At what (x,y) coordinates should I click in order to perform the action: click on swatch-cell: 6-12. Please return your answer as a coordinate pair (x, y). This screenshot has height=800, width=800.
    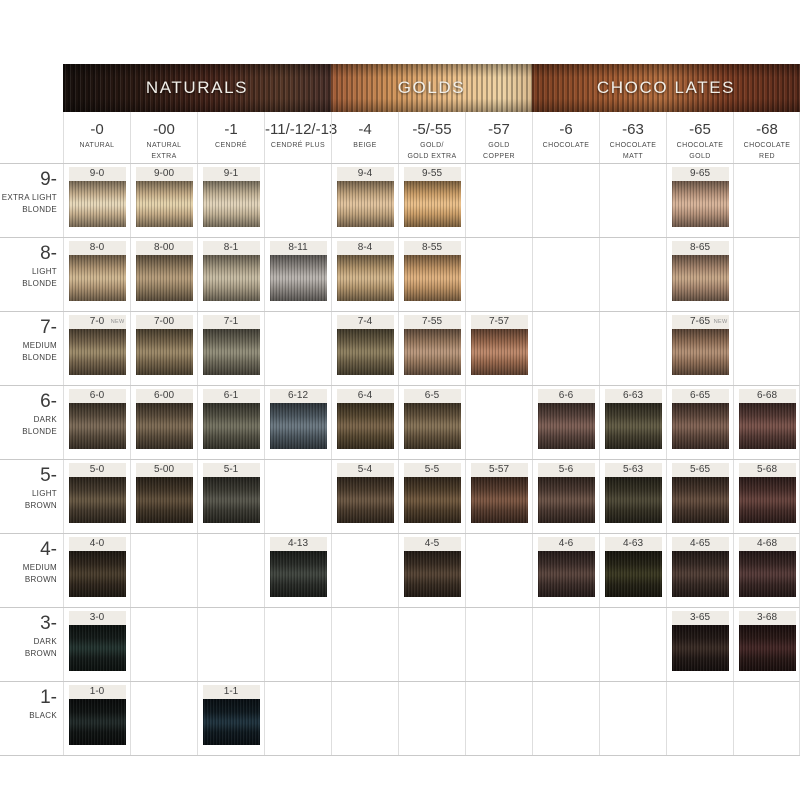
    Looking at the image, I should click on (297, 422).